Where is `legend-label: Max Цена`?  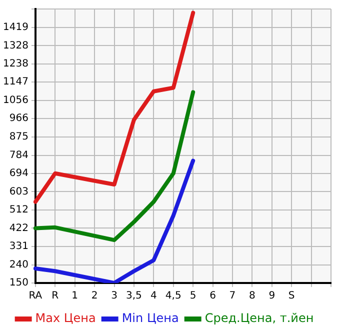
legend-label: Max Цена is located at coordinates (65, 318).